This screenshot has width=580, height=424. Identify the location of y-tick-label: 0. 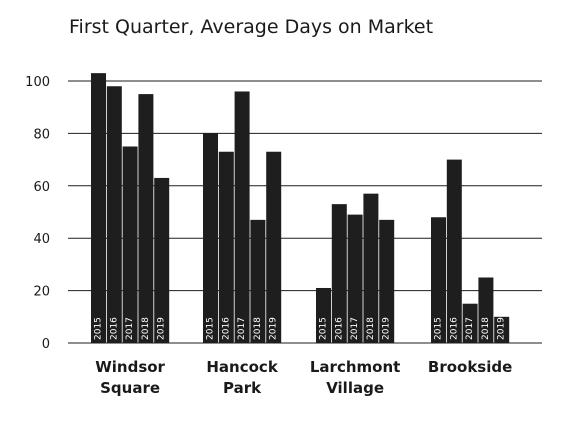
(46, 344).